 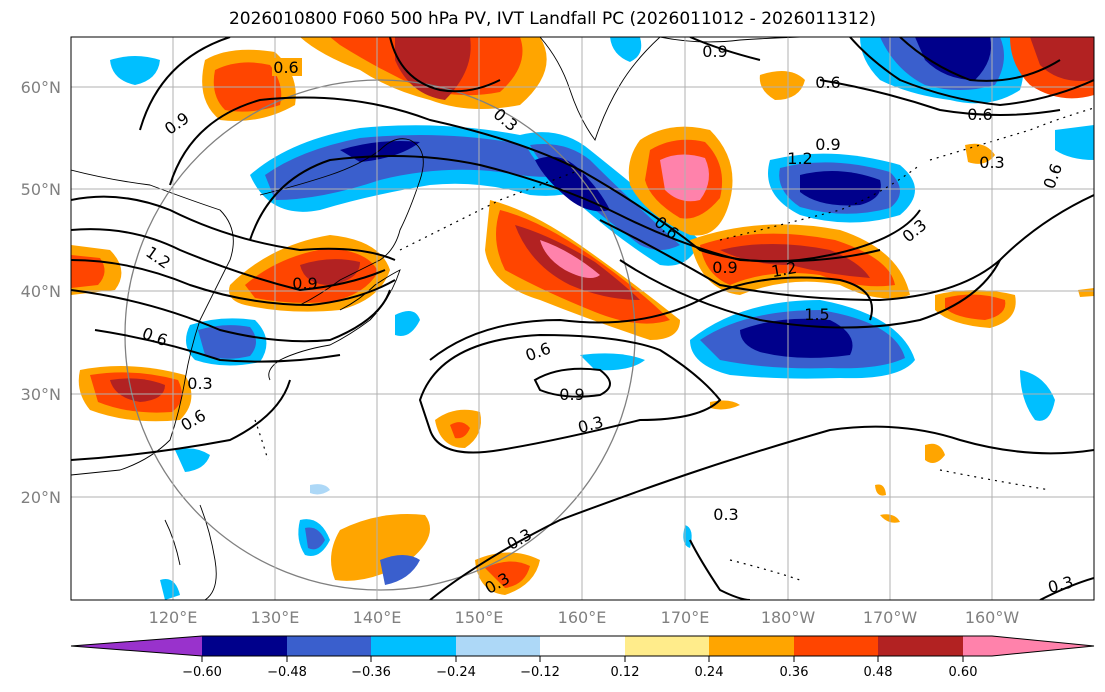 What do you see at coordinates (992, 617) in the screenshot?
I see `lon-label: 160°W` at bounding box center [992, 617].